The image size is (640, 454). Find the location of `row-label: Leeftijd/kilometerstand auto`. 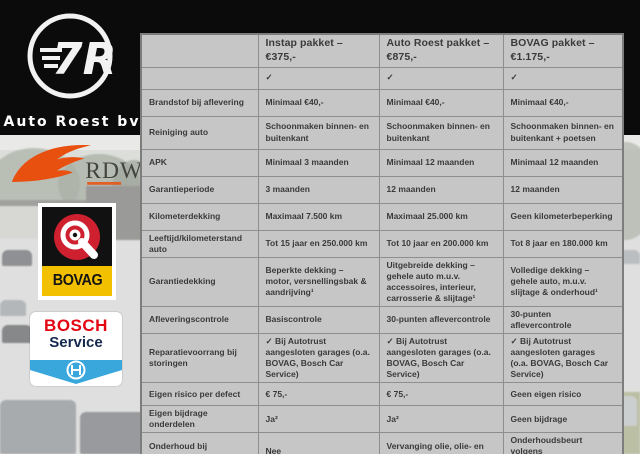

row-label: Leeftijd/kilometerstand auto is located at coordinates (199, 243).